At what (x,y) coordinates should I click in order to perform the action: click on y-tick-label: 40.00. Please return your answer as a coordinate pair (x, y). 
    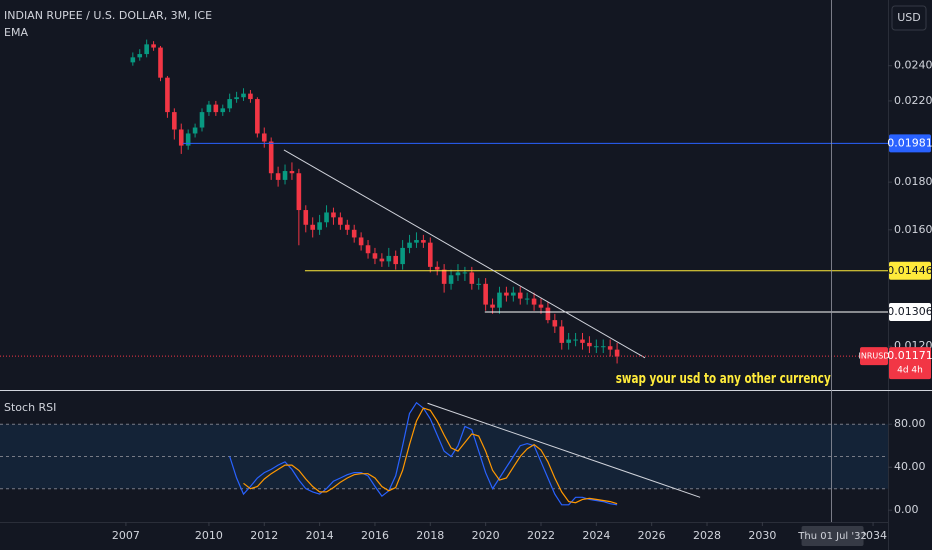
    Looking at the image, I should click on (910, 466).